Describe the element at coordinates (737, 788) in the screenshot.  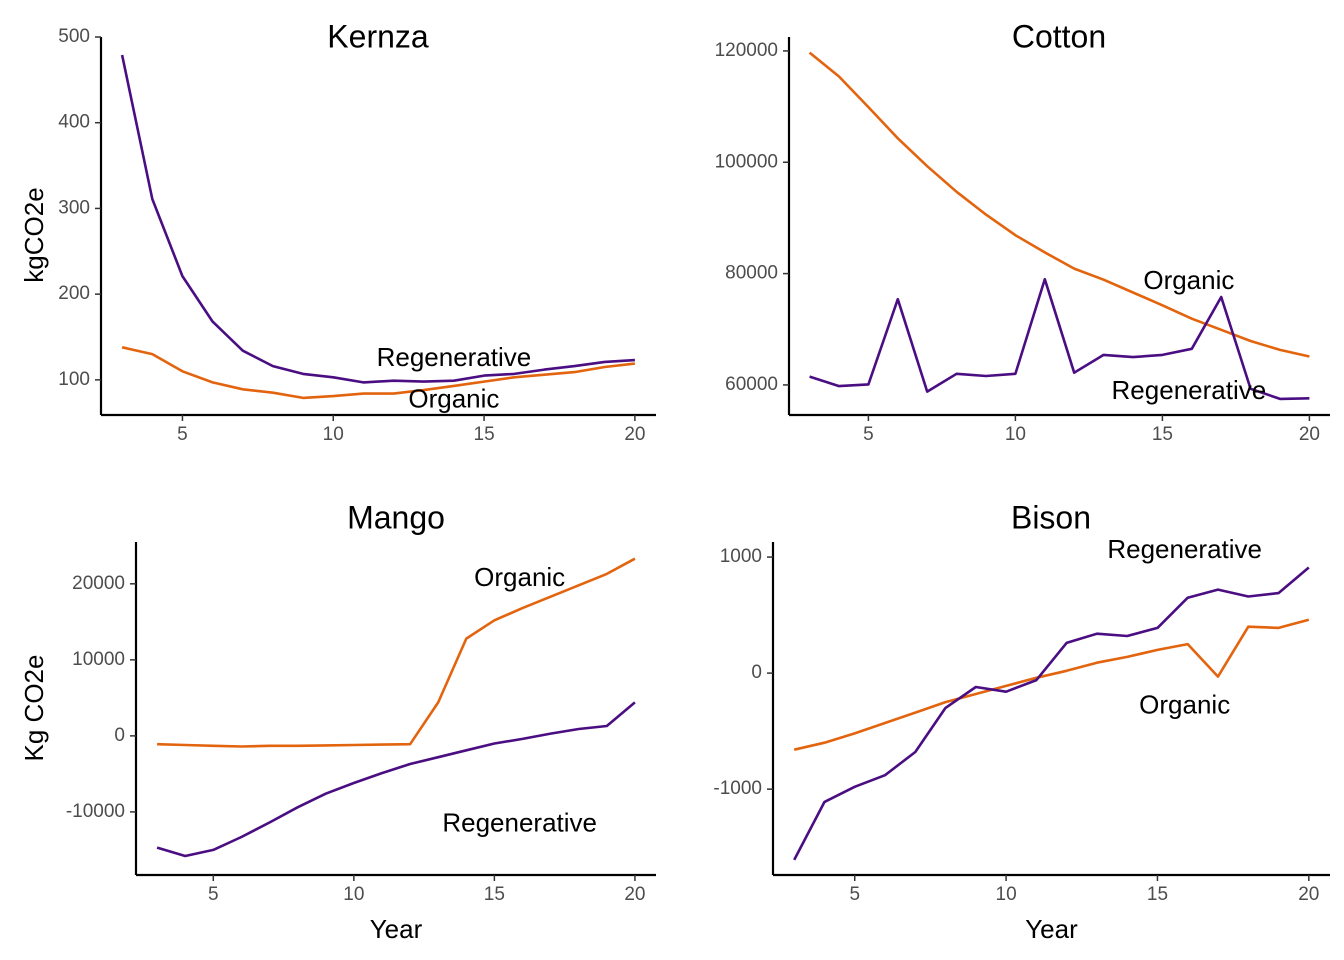
I see `y-tick-label: -1000` at that location.